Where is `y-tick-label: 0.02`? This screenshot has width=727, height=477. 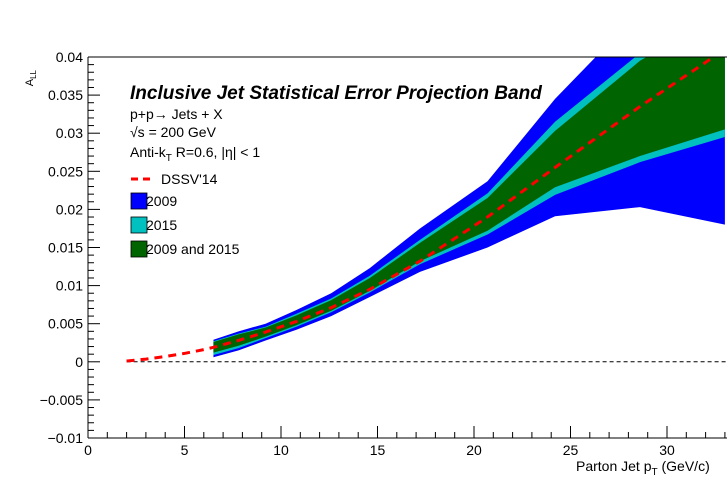
y-tick-label: 0.02 is located at coordinates (69, 209).